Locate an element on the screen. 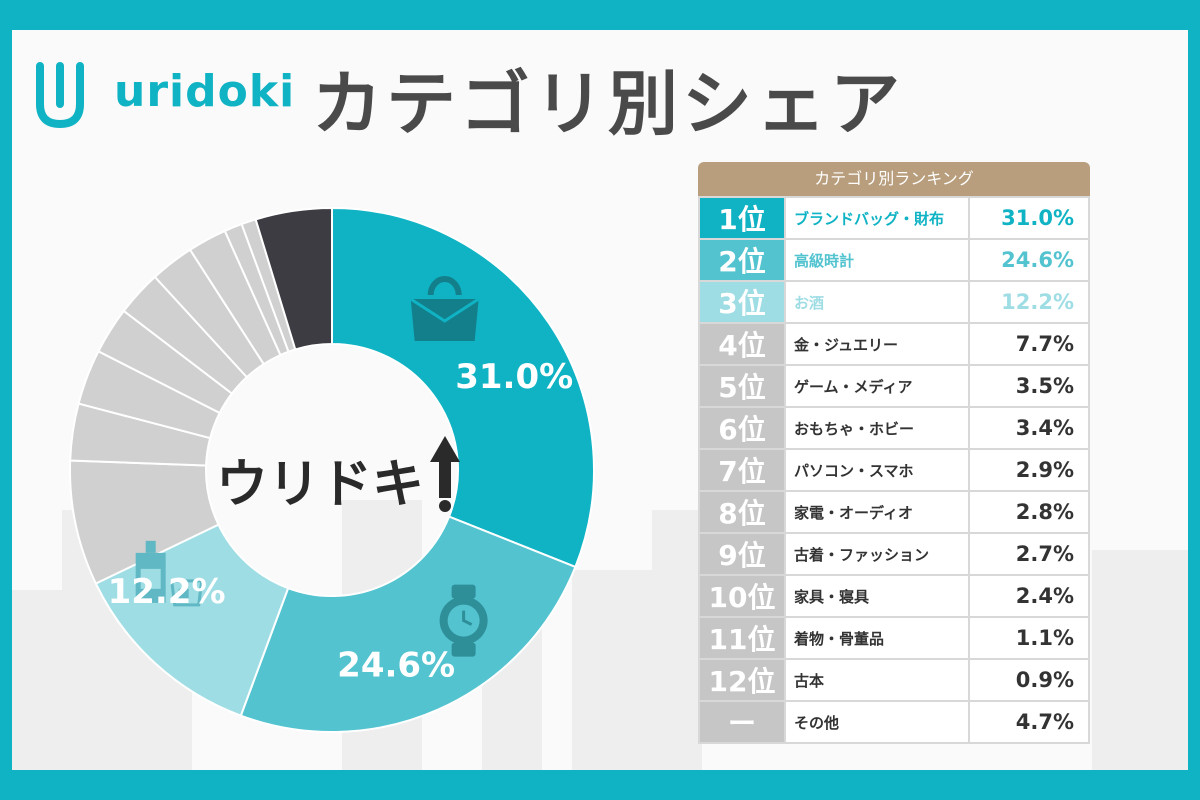  ranking-row: 2位 高級時計 24.6% is located at coordinates (894, 260).